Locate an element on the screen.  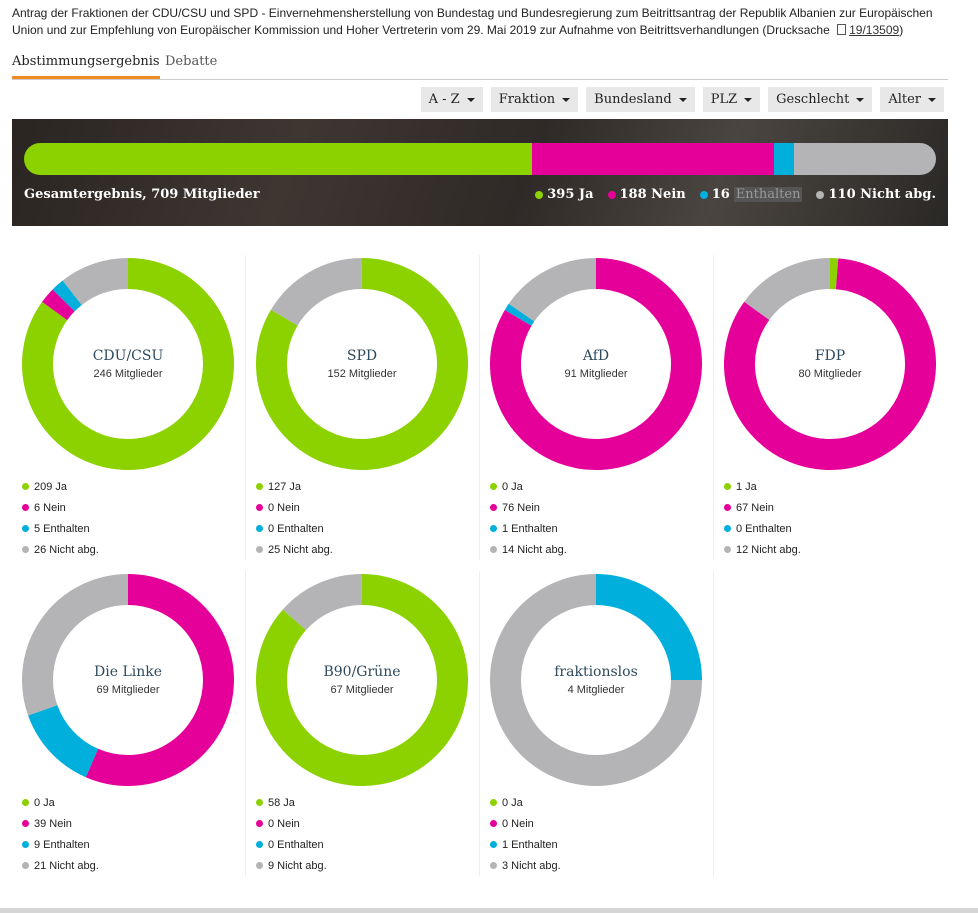
filter-a-z: A - Z is located at coordinates (451, 99).